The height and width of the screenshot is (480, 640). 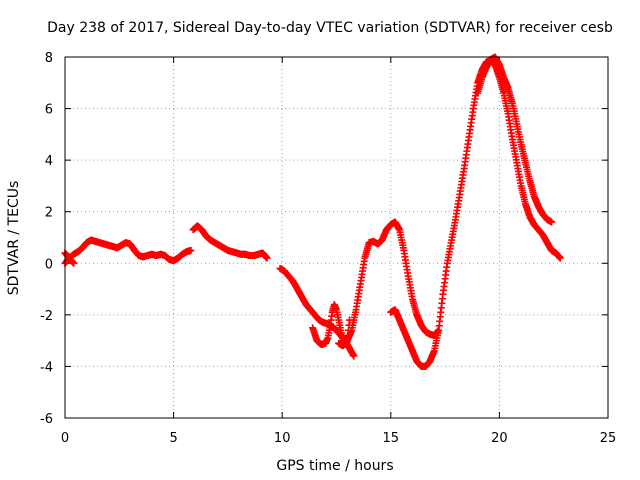 What do you see at coordinates (46, 419) in the screenshot?
I see `y-tick-label: -6` at bounding box center [46, 419].